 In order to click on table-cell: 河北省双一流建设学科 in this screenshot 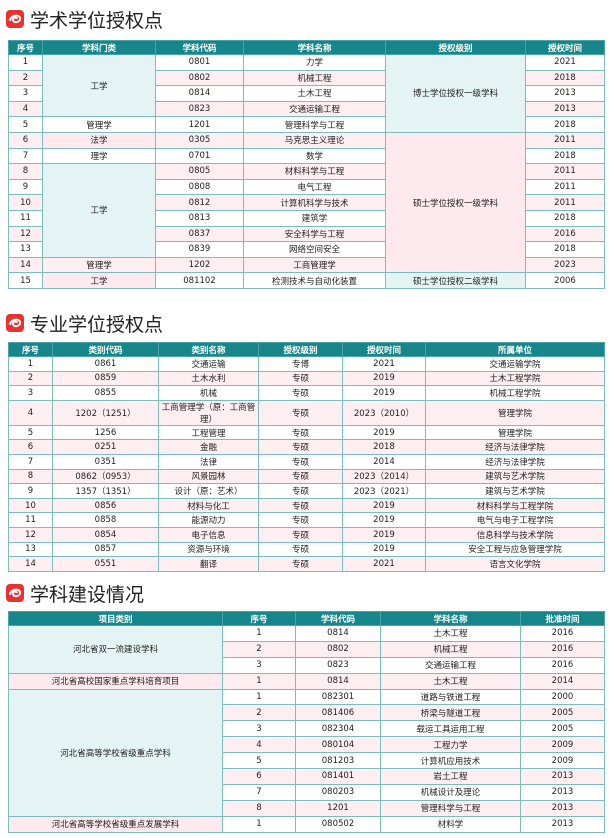, I will do `click(115, 649)`.